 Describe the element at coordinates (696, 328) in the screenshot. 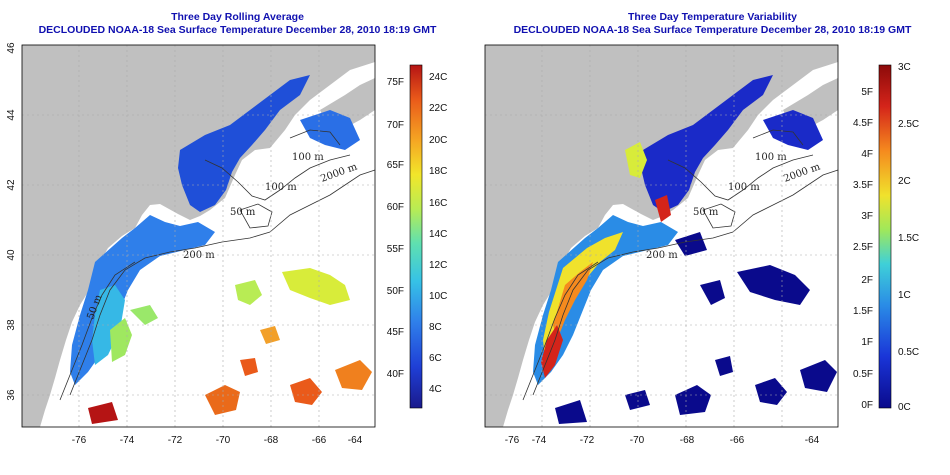

I see `var-offshore-patches` at that location.